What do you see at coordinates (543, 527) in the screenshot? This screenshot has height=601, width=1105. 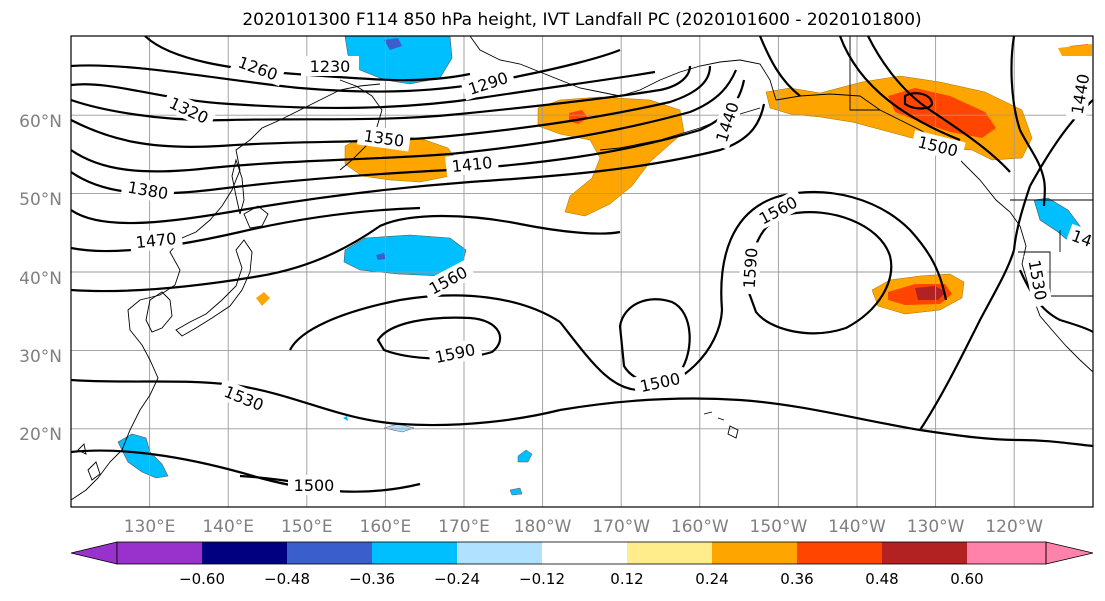 I see `lon-label-180w: 180°W` at bounding box center [543, 527].